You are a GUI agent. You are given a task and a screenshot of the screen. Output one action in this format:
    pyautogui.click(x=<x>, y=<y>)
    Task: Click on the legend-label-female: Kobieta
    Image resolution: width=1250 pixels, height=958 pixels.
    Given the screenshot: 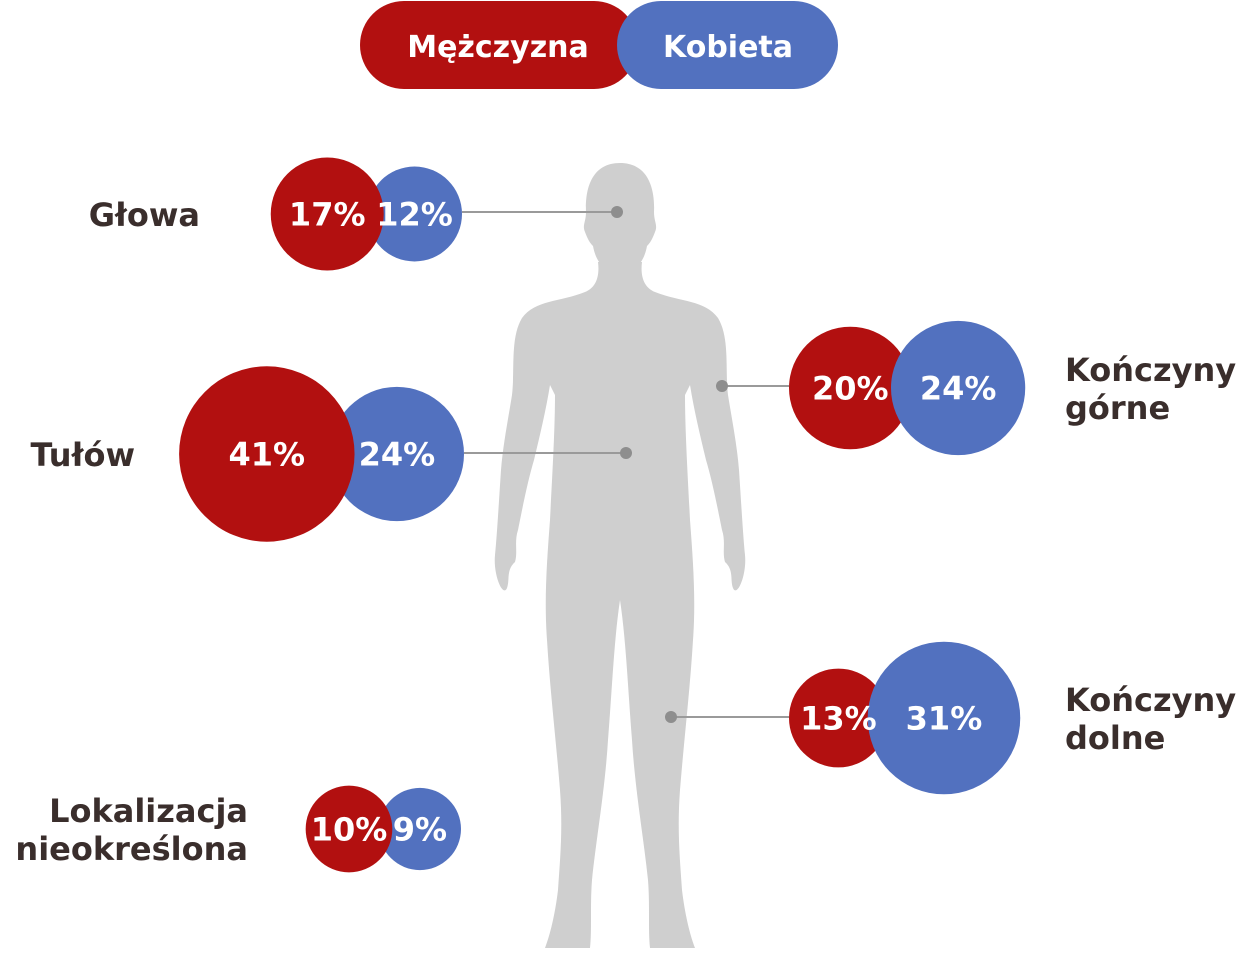 What is the action you would take?
    pyautogui.click(x=728, y=47)
    